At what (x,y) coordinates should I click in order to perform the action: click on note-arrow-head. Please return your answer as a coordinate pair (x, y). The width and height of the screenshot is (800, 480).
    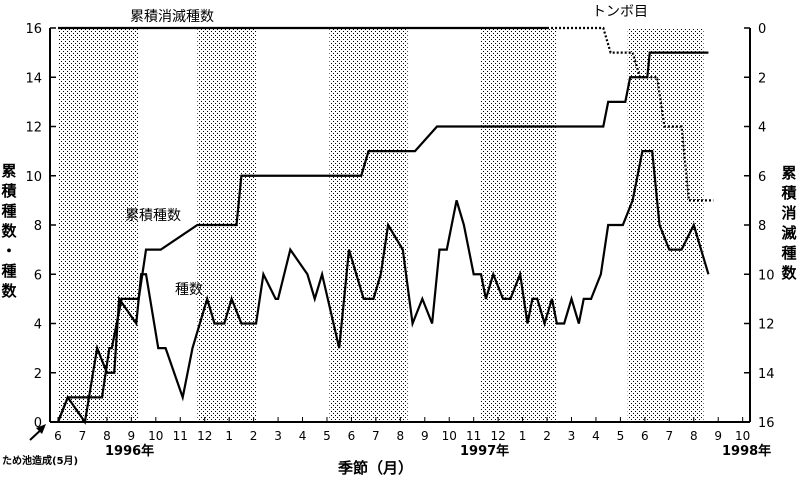
    Looking at the image, I should click on (41, 429).